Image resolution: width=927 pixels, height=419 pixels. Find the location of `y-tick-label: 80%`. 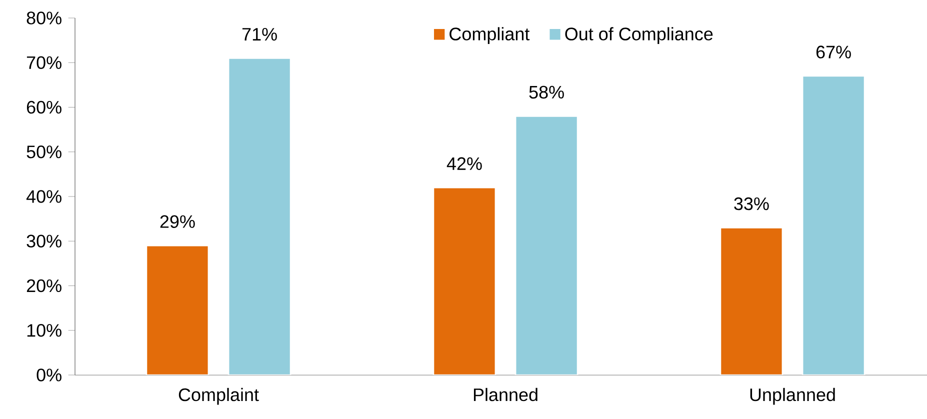

y-tick-label: 80% is located at coordinates (44, 18).